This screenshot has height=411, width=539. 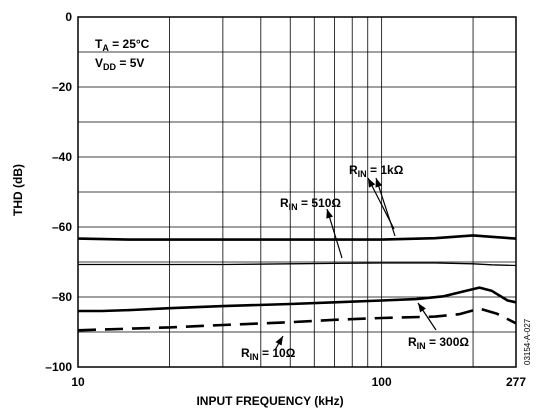 I want to click on series-annotation-label: RIN = 10Ω, so click(x=268, y=354).